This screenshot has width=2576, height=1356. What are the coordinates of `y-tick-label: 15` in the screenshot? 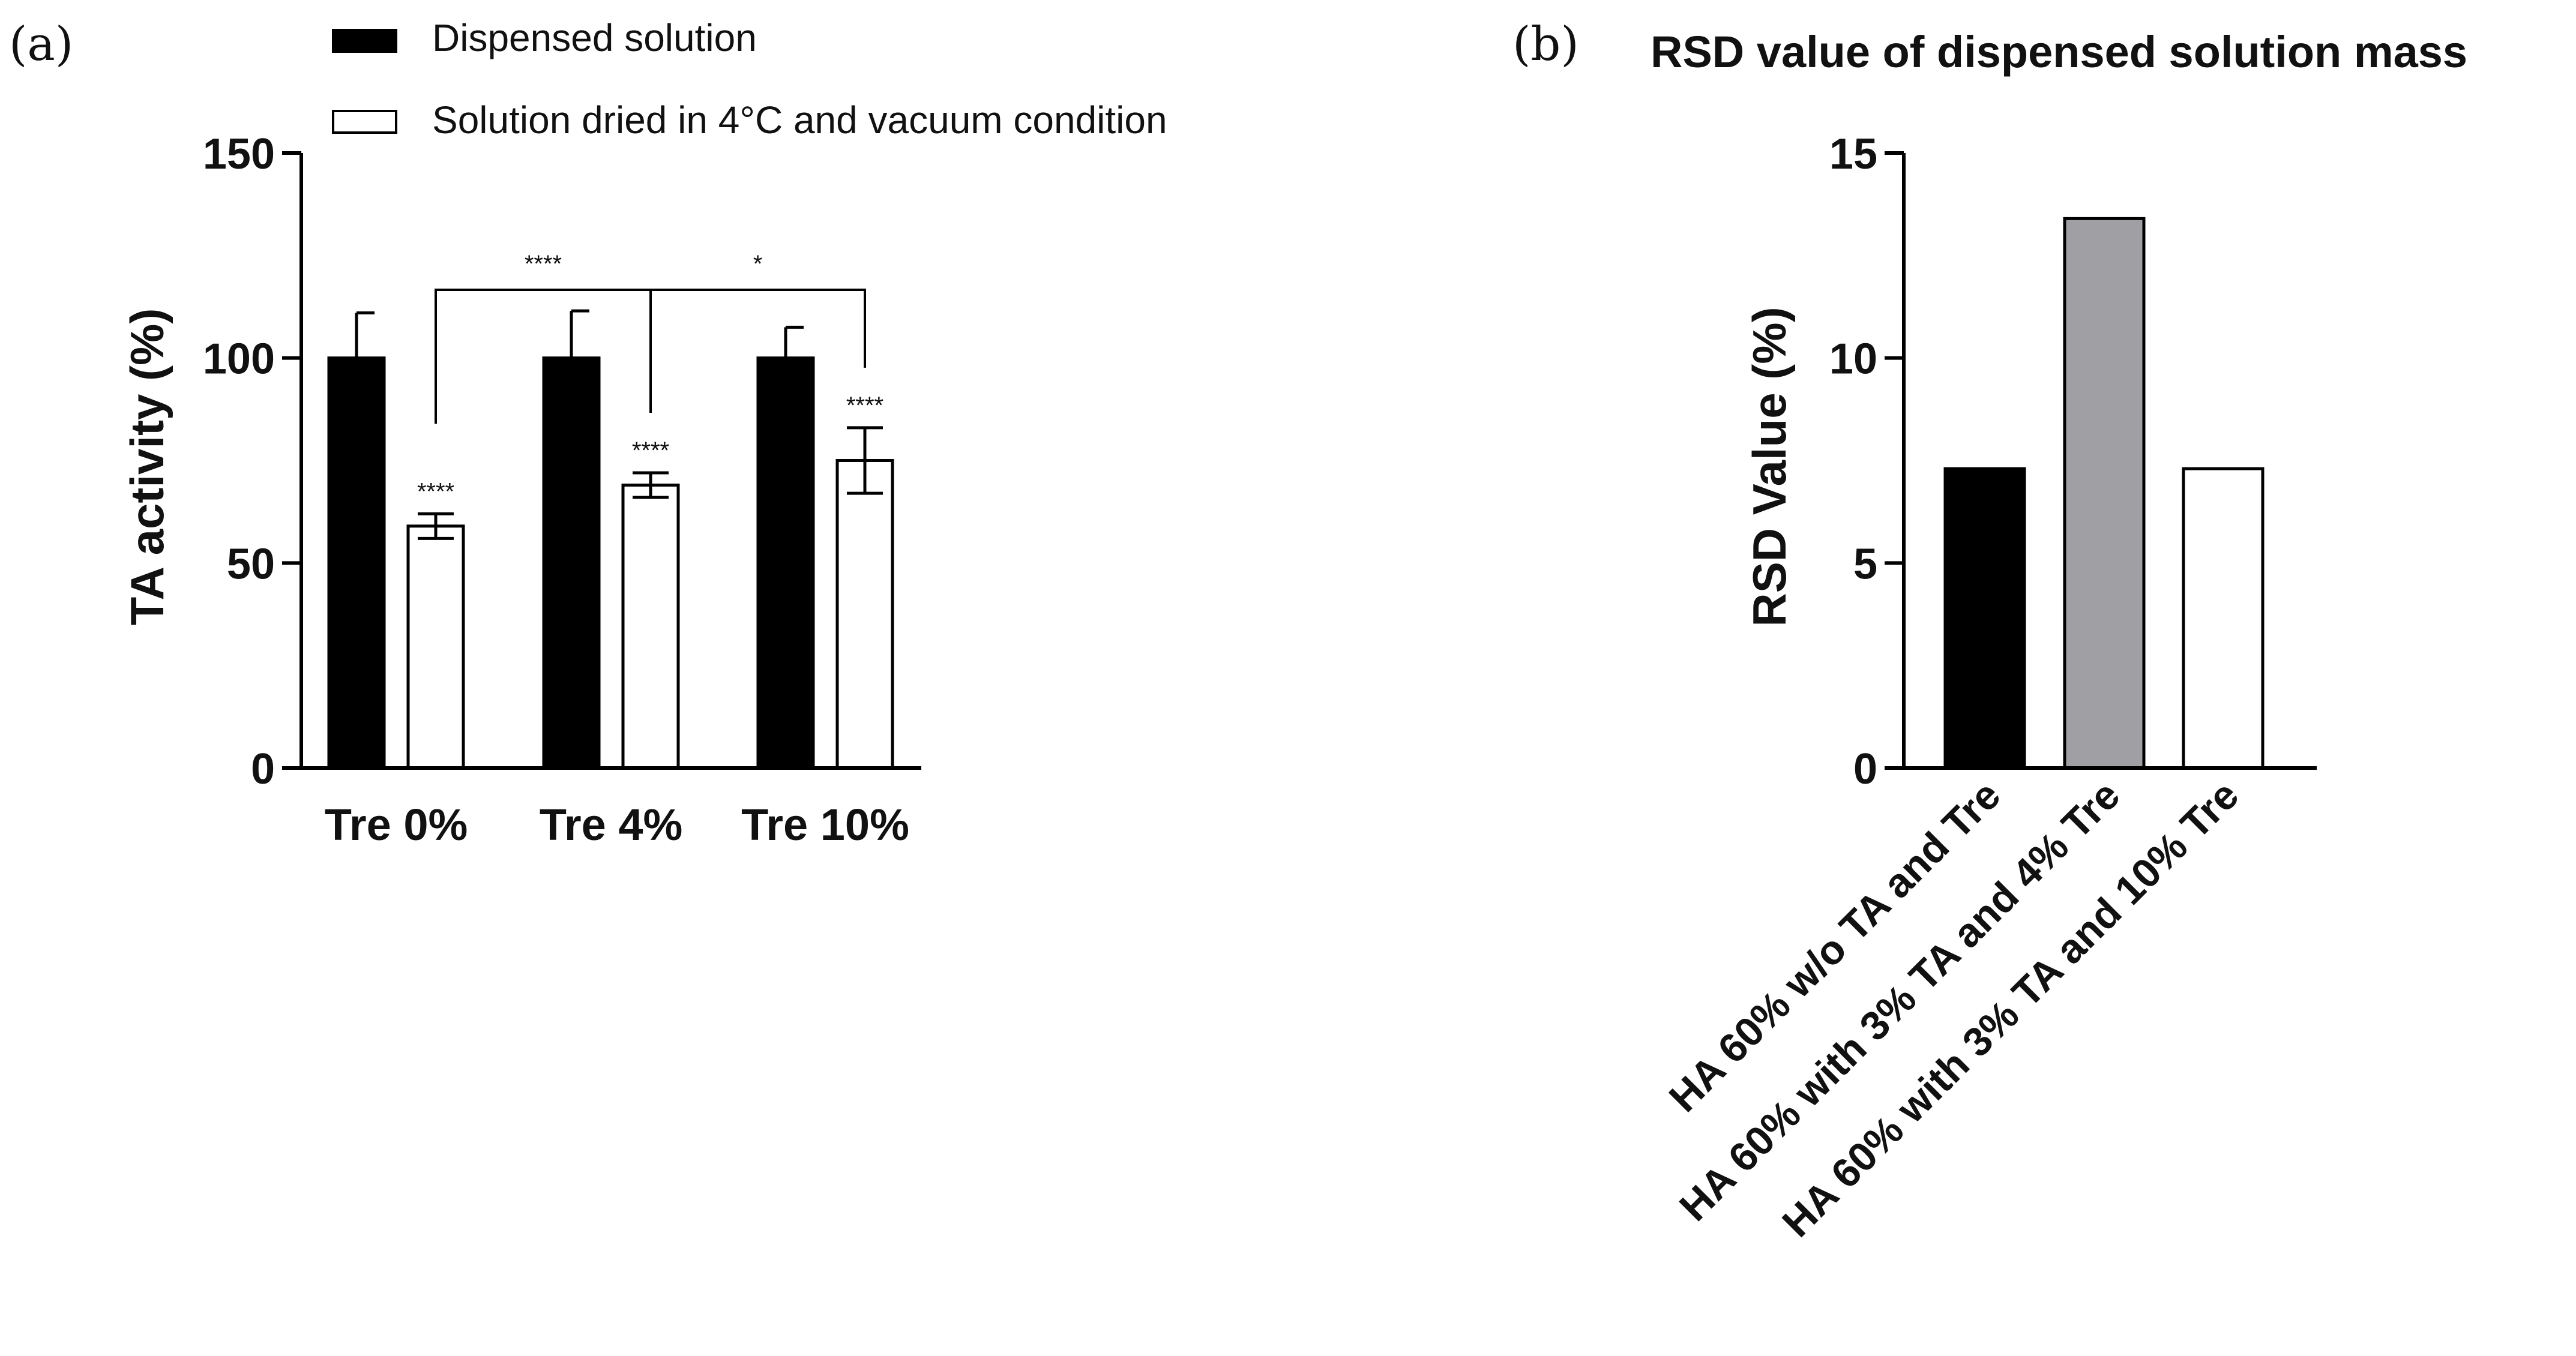 It's located at (1853, 154).